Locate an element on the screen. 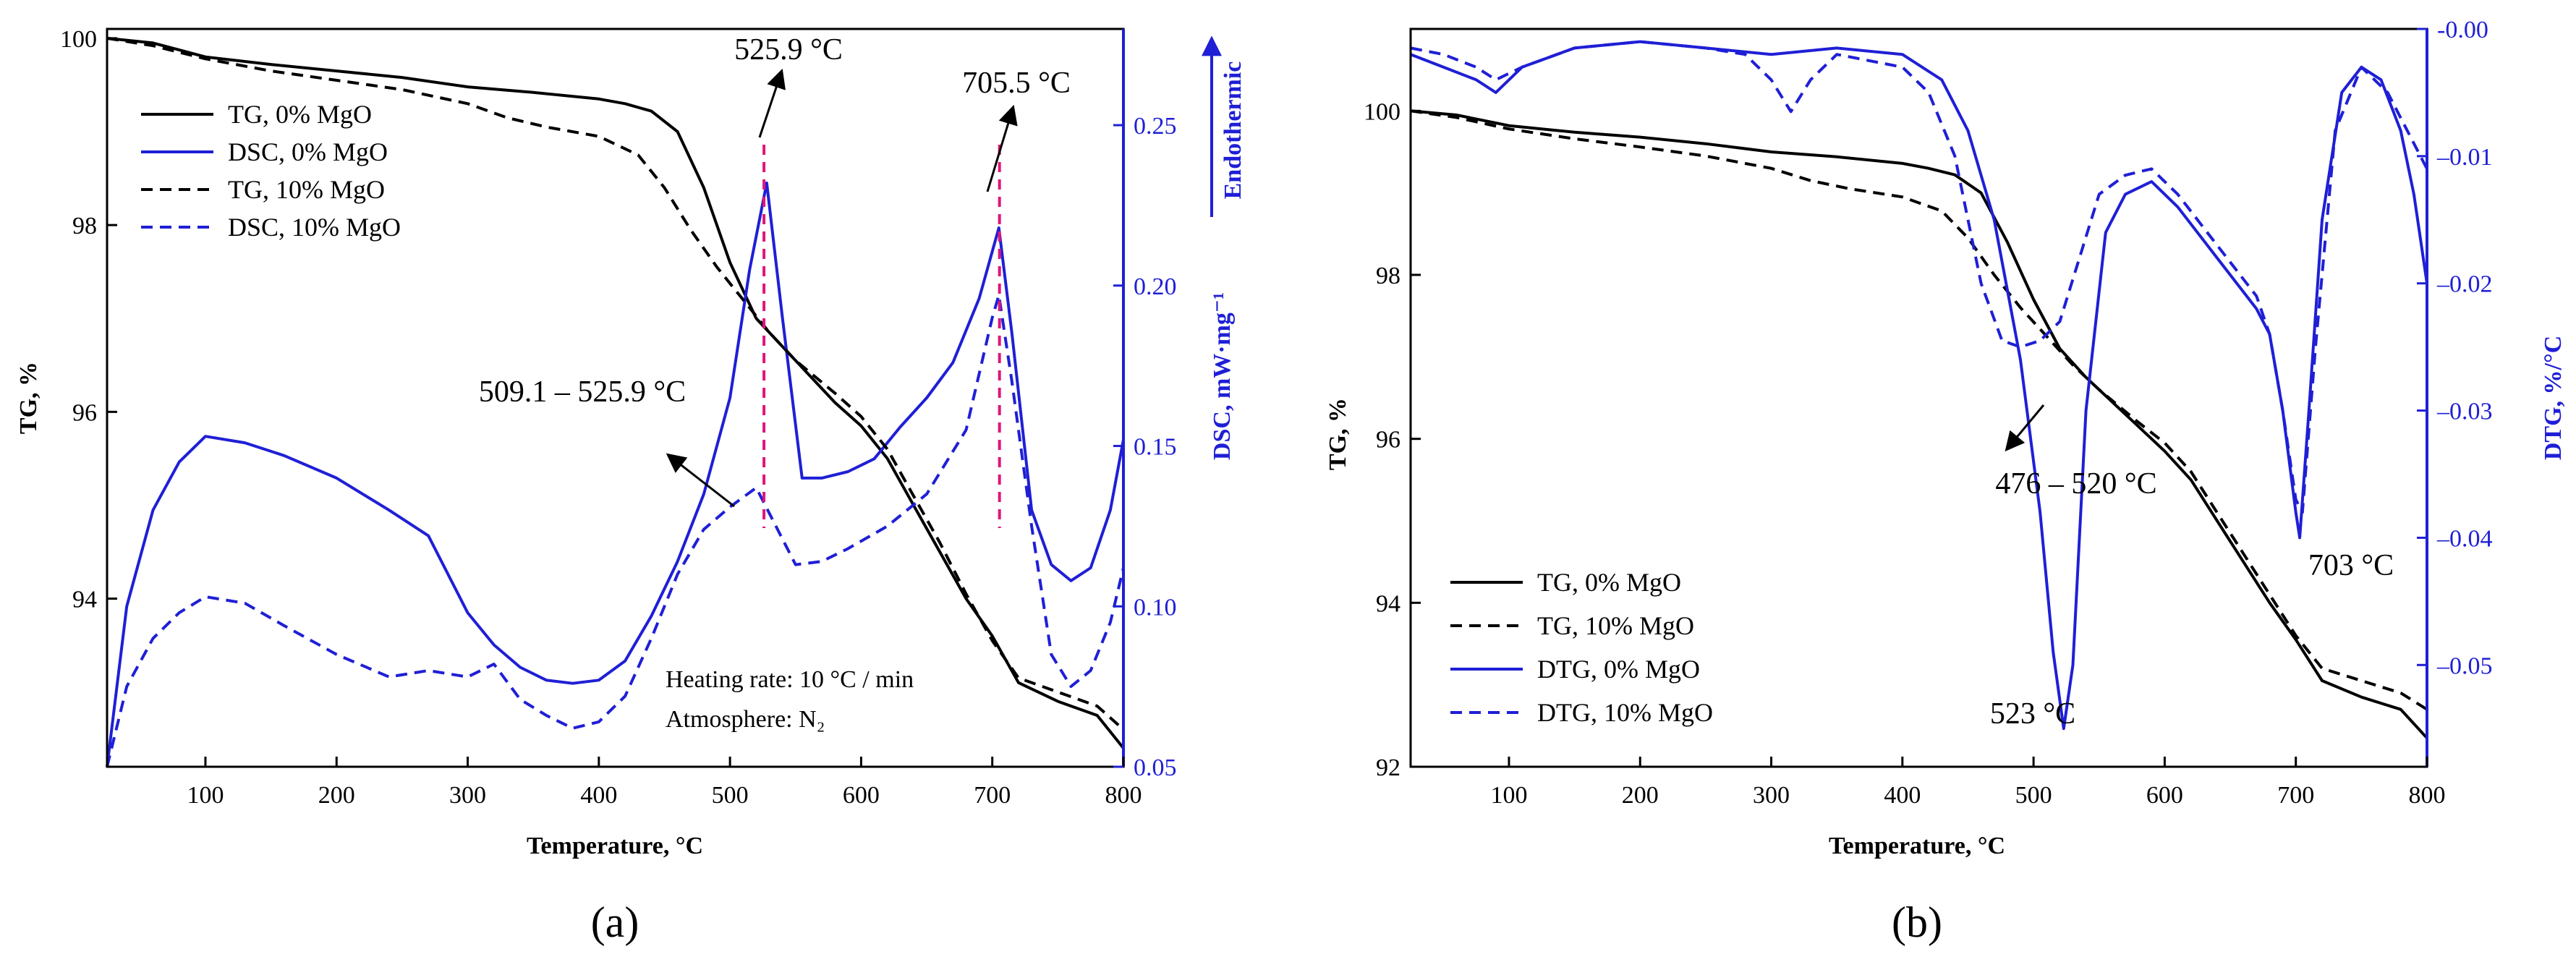 This screenshot has width=2576, height=957. panel-a-peak-label-1: 525.9 °C is located at coordinates (788, 50).